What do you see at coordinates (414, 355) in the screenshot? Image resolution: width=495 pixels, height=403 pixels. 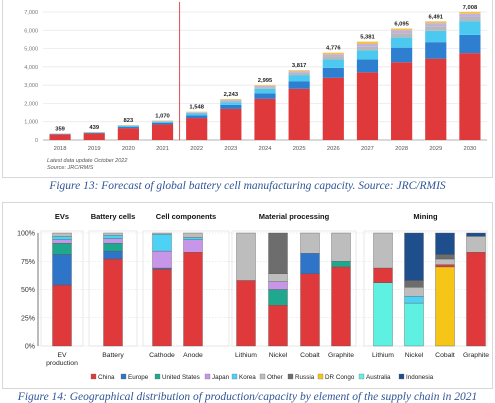 I see `fig14-xtick-label: Nickel` at bounding box center [414, 355].